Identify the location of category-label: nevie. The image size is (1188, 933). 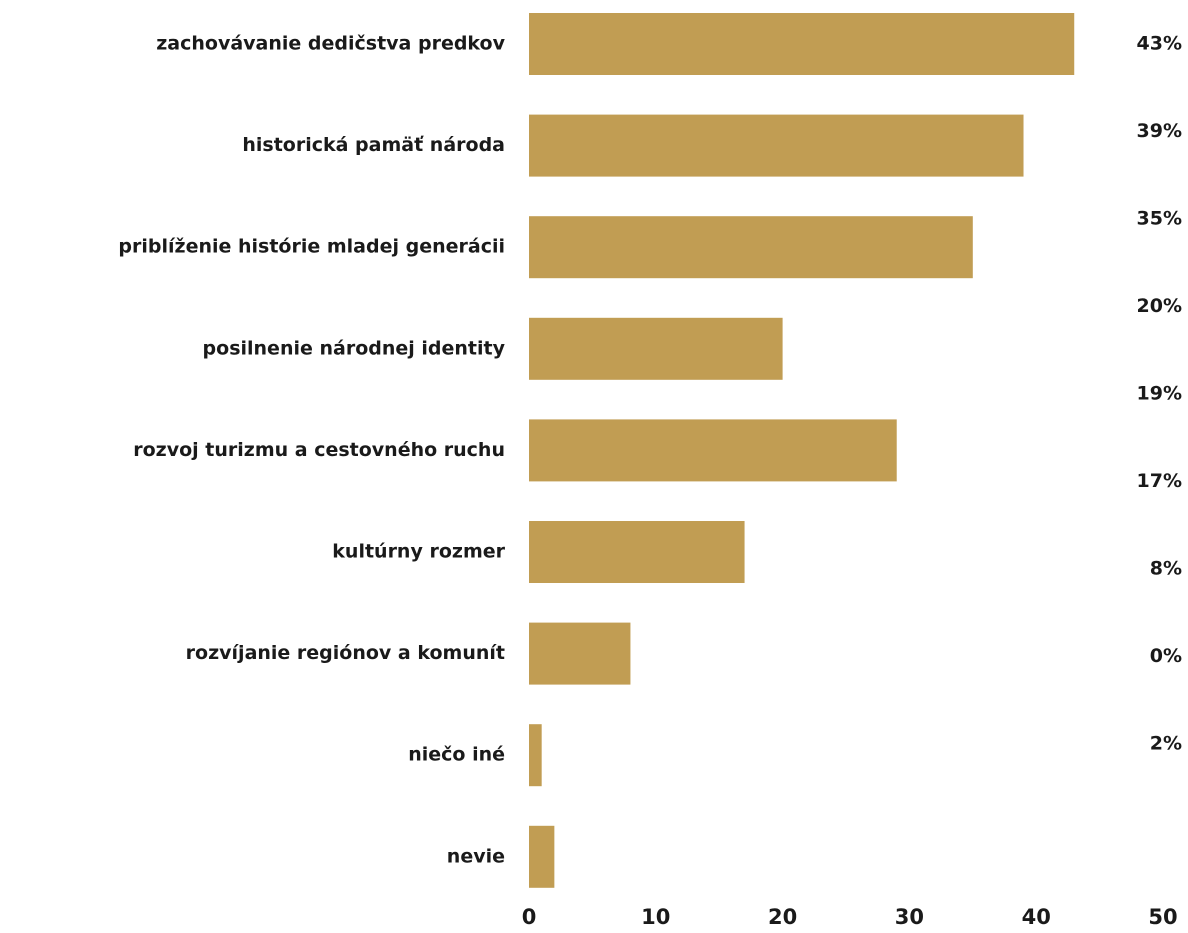
(476, 856).